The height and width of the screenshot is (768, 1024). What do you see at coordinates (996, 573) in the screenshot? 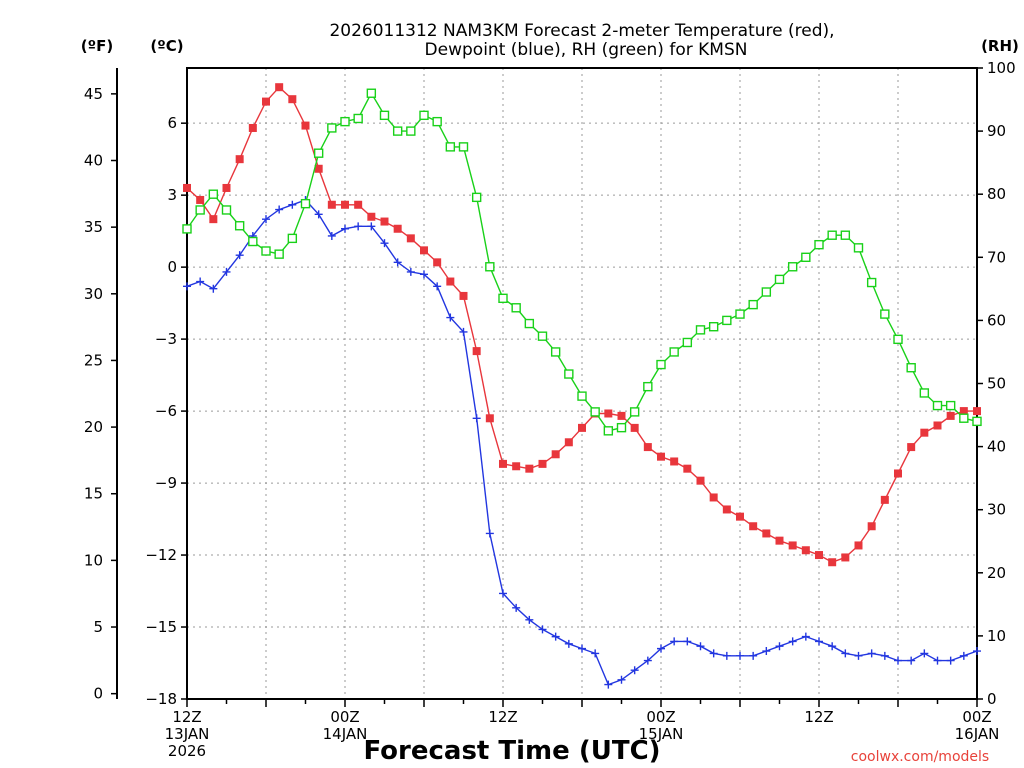
I see `rh-tick-label: 20` at bounding box center [996, 573].